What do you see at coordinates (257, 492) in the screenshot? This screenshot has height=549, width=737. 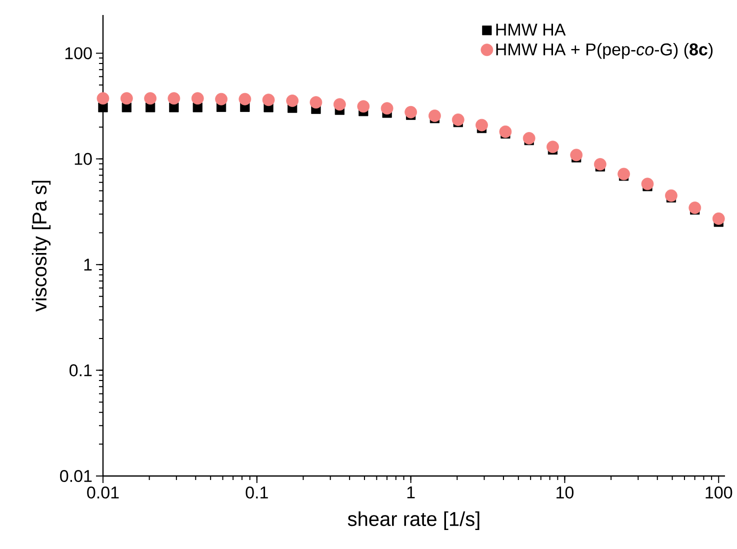 I see `x-tick-label: 0.1` at bounding box center [257, 492].